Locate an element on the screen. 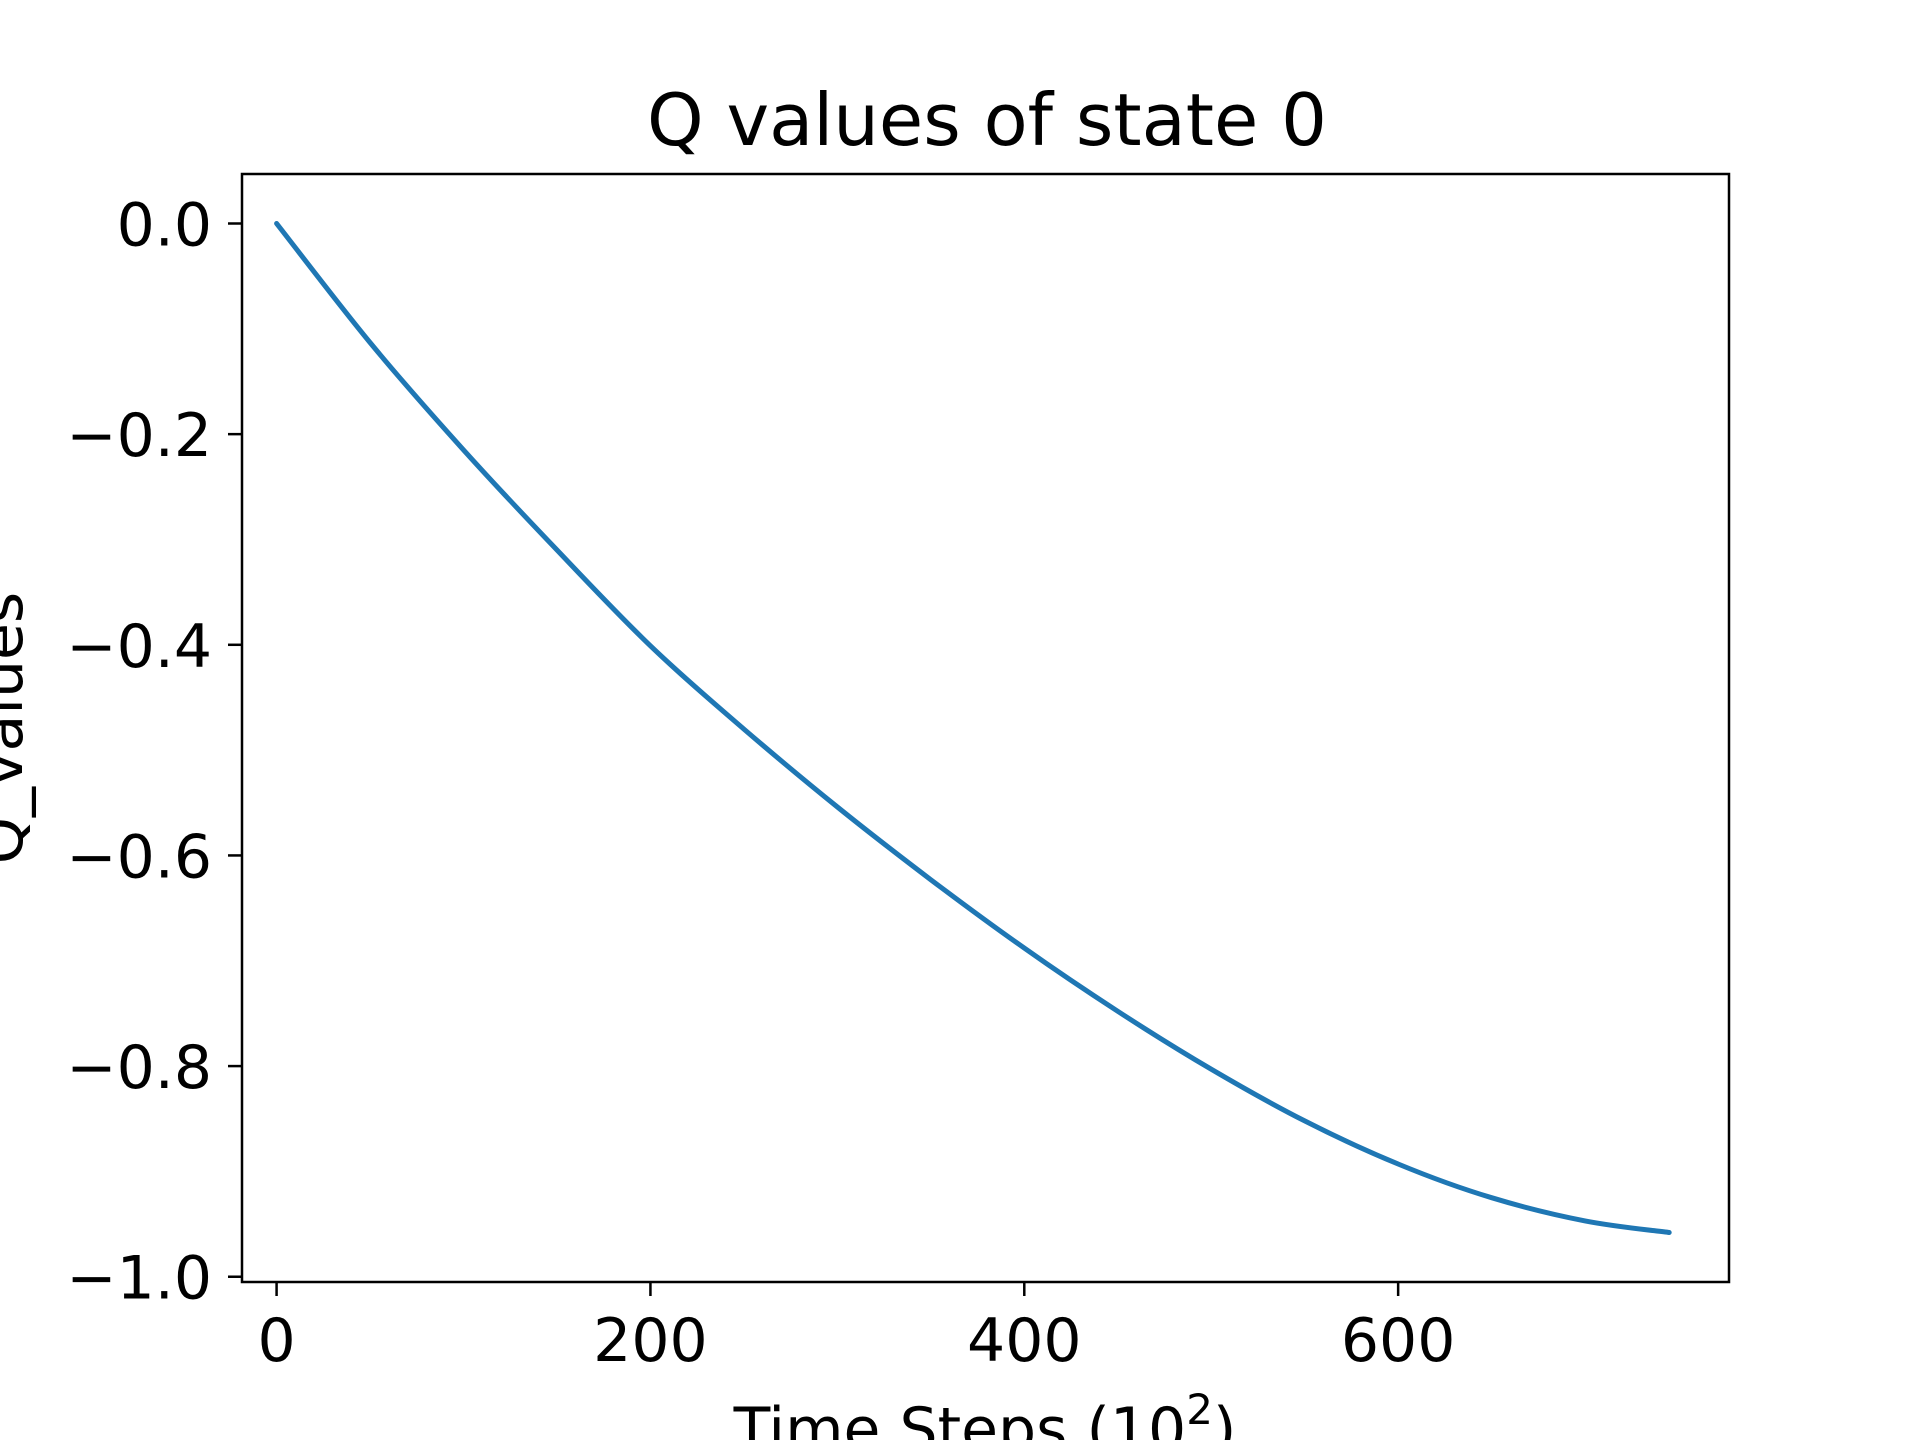  y-tick-label: −1.0 is located at coordinates (139, 1279).